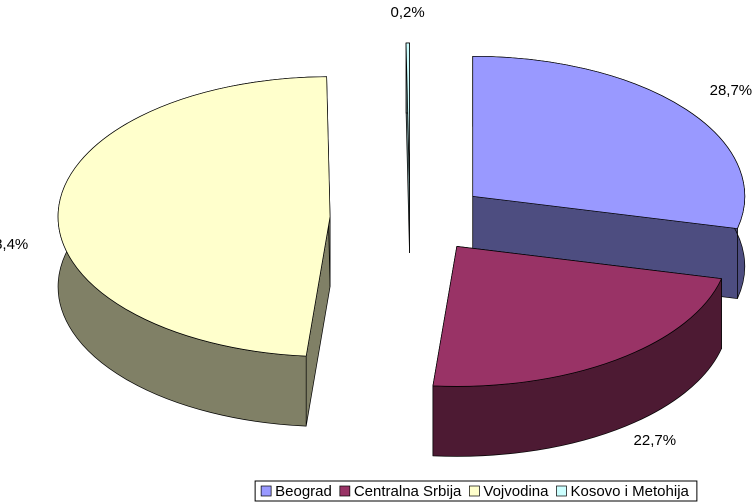 The width and height of the screenshot is (752, 503). What do you see at coordinates (731, 90) in the screenshot?
I see `data-label: 28,7%` at bounding box center [731, 90].